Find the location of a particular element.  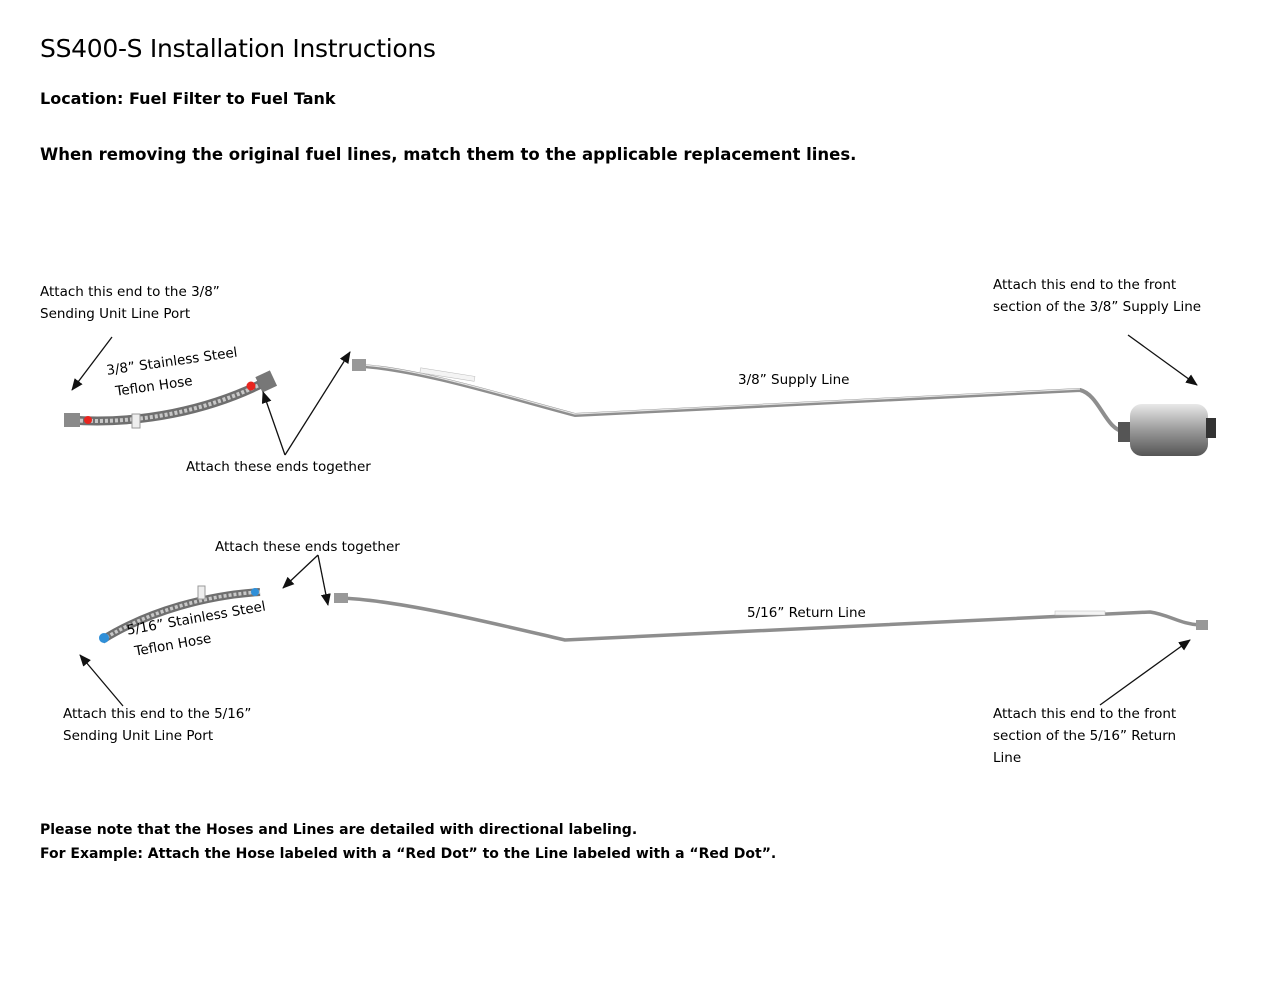

supply-line is located at coordinates (784, 407).